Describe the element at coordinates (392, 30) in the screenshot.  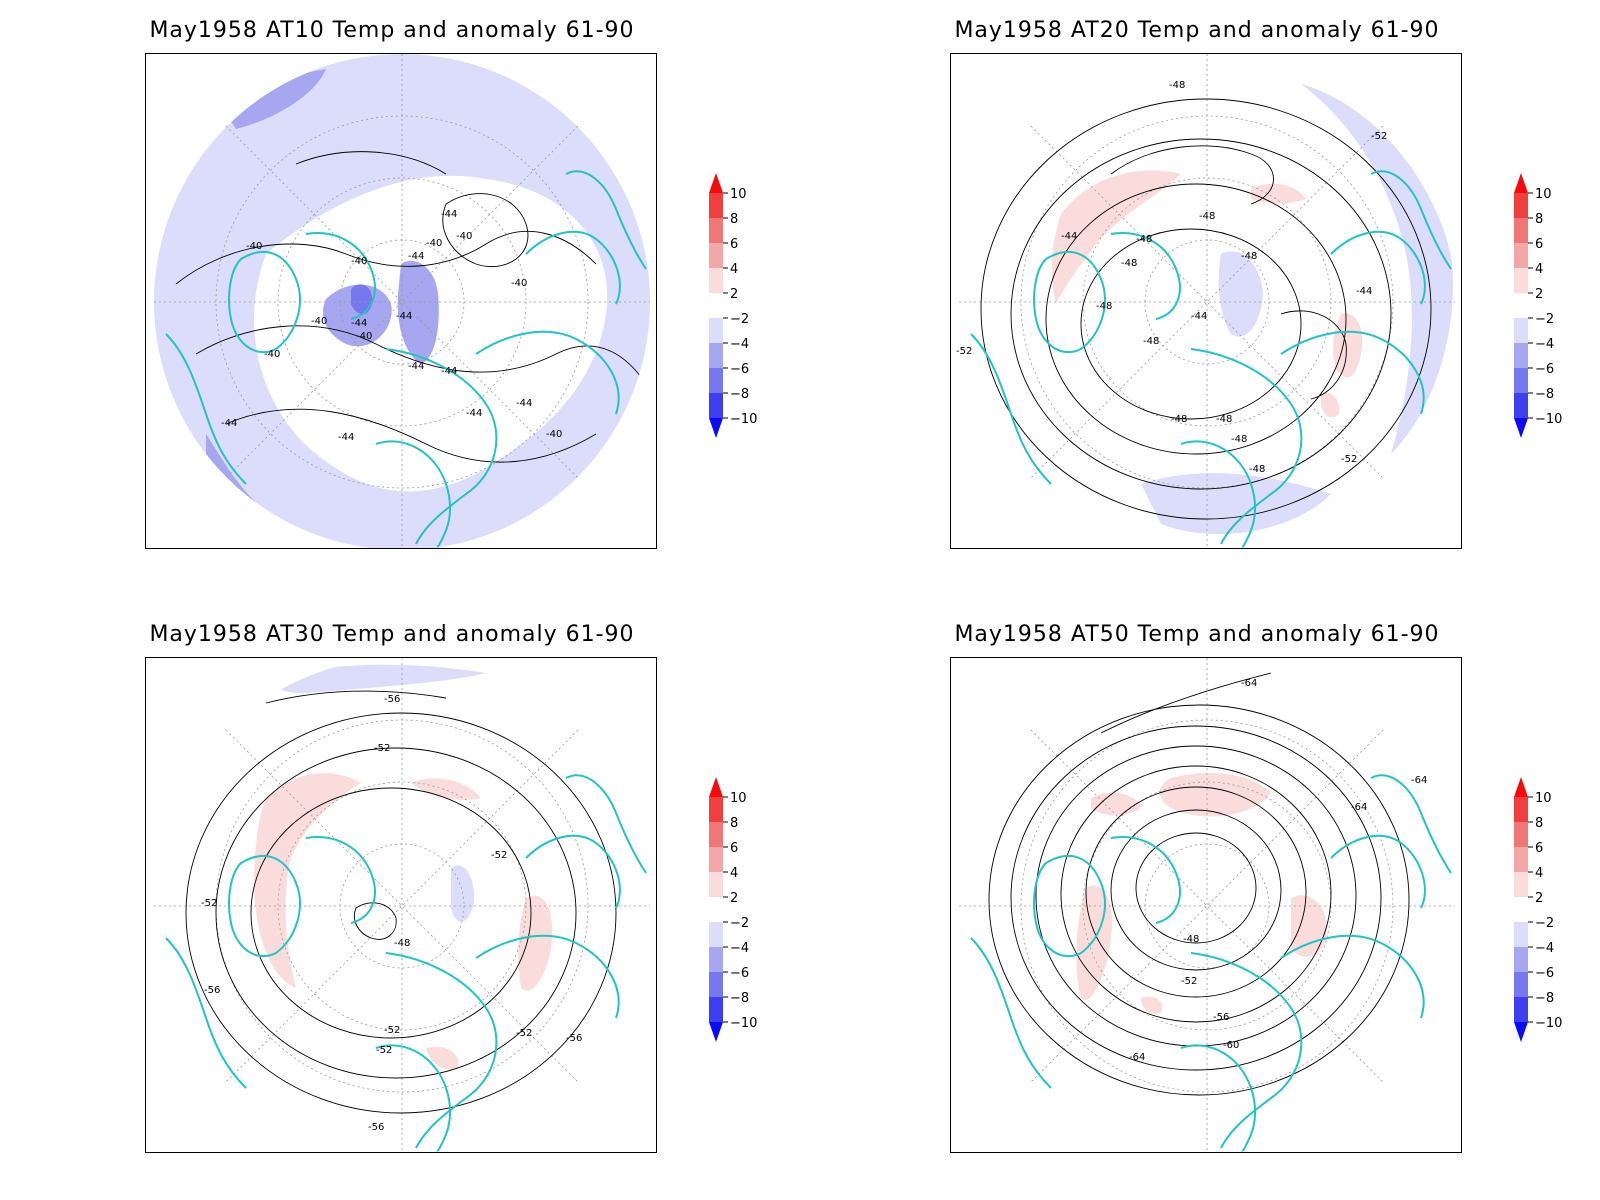
I see `panel-title: May1958 AT10 Temp and anomaly 61-90` at that location.